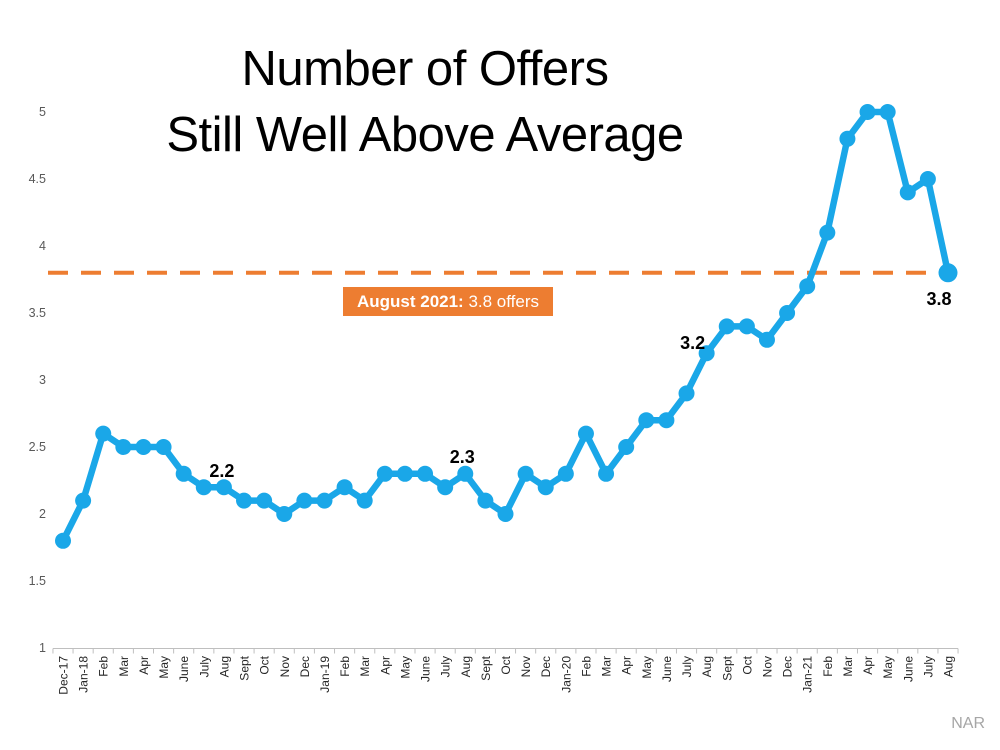 The image size is (1000, 750). What do you see at coordinates (37, 447) in the screenshot?
I see `y-tick-label: 2.5` at bounding box center [37, 447].